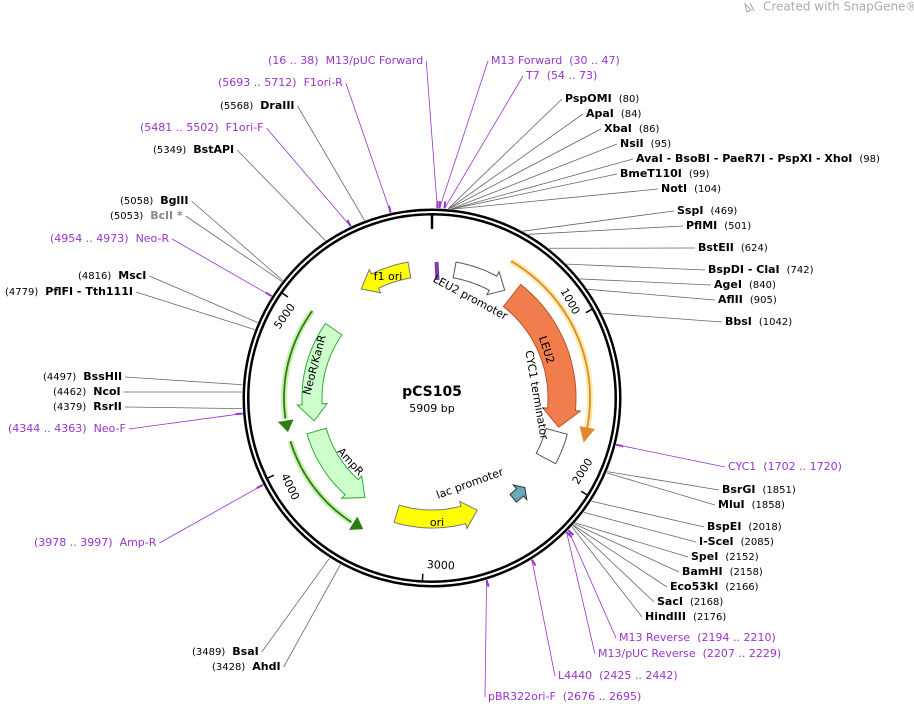 The width and height of the screenshot is (914, 706). Describe the element at coordinates (600, 113) in the screenshot. I see `enzyme-name: ApaI` at that location.